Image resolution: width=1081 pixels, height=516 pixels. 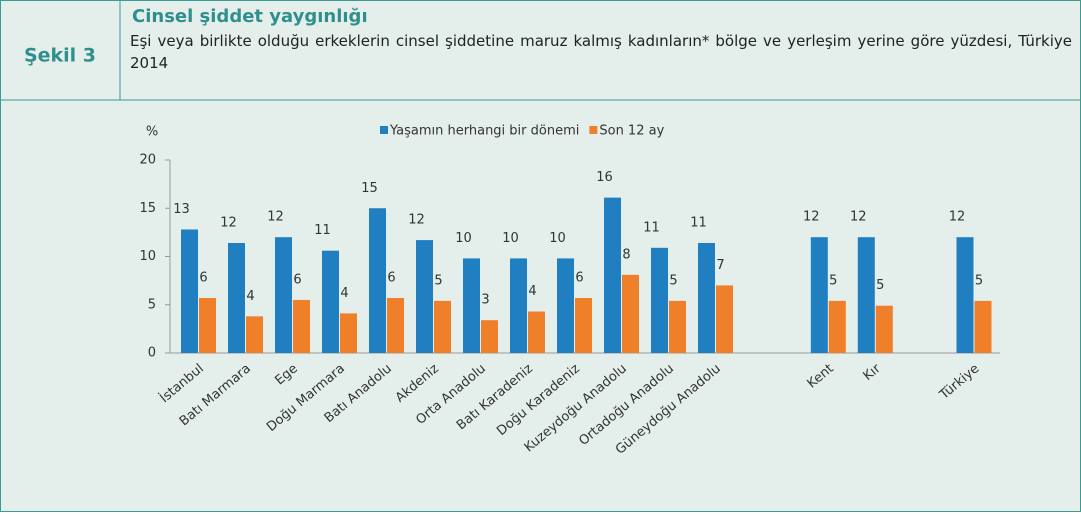 I want to click on y-tick-label: 10, so click(x=147, y=256).